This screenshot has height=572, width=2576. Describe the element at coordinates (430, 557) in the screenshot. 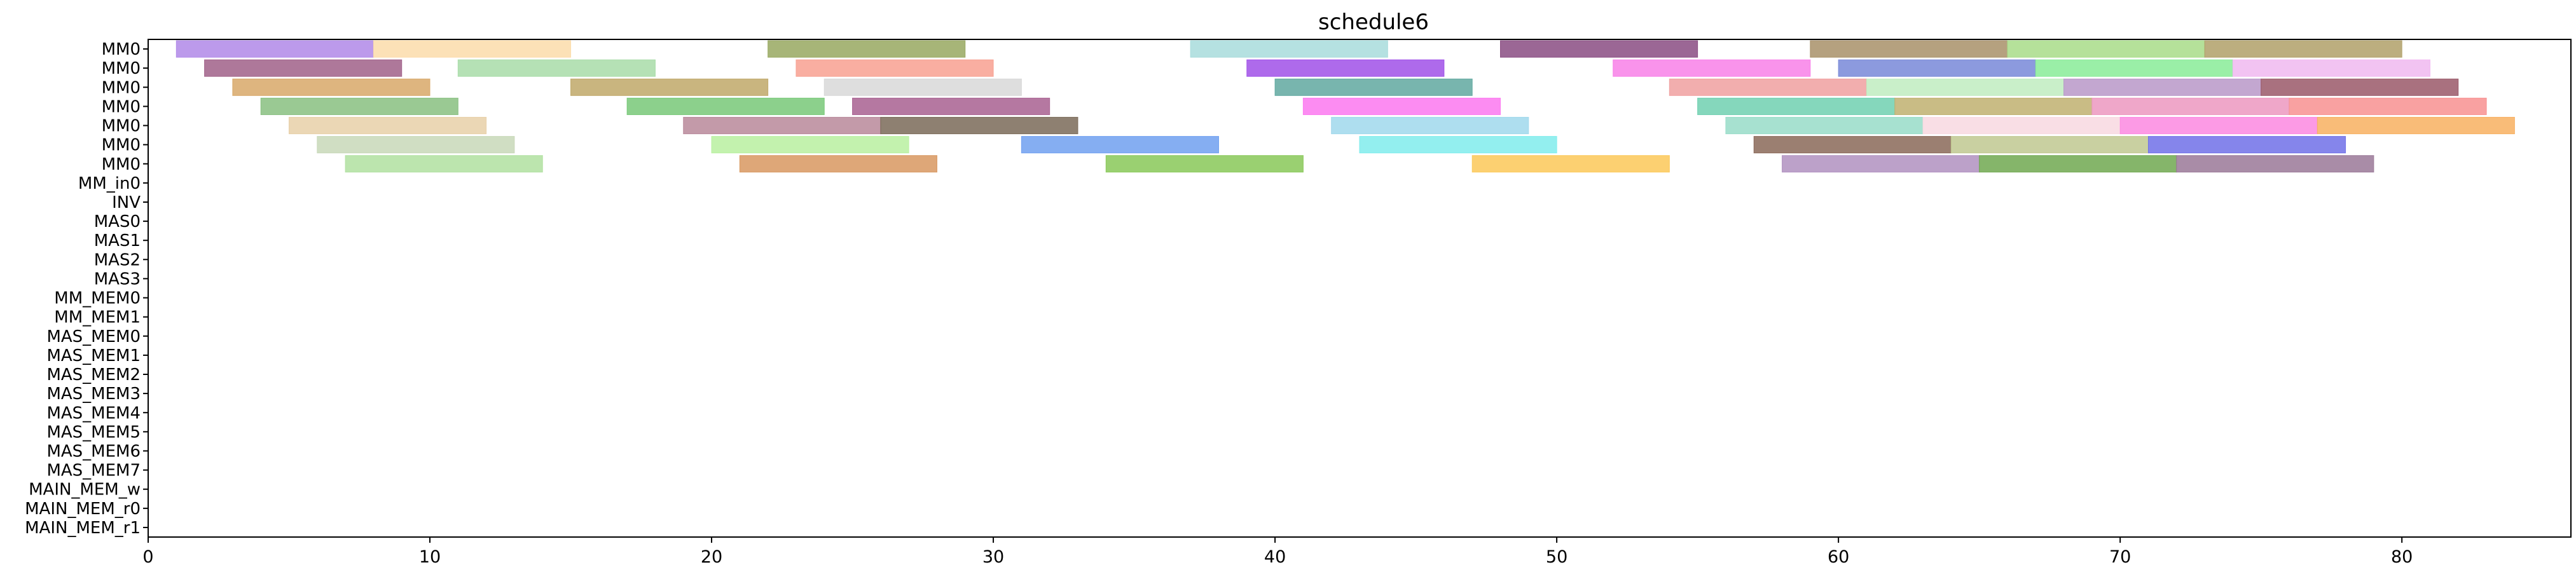

I see `x-tick-label: 10` at that location.